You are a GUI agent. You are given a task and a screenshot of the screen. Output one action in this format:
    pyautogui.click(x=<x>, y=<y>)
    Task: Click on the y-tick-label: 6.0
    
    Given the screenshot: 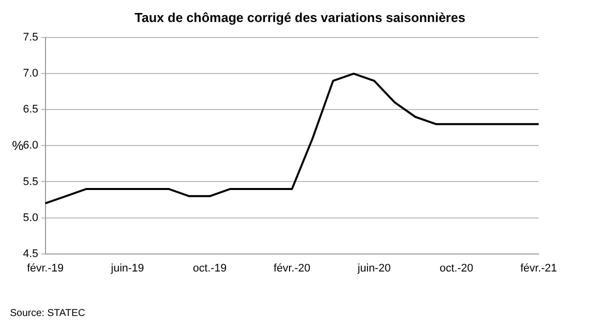 What is the action you would take?
    pyautogui.click(x=30, y=146)
    